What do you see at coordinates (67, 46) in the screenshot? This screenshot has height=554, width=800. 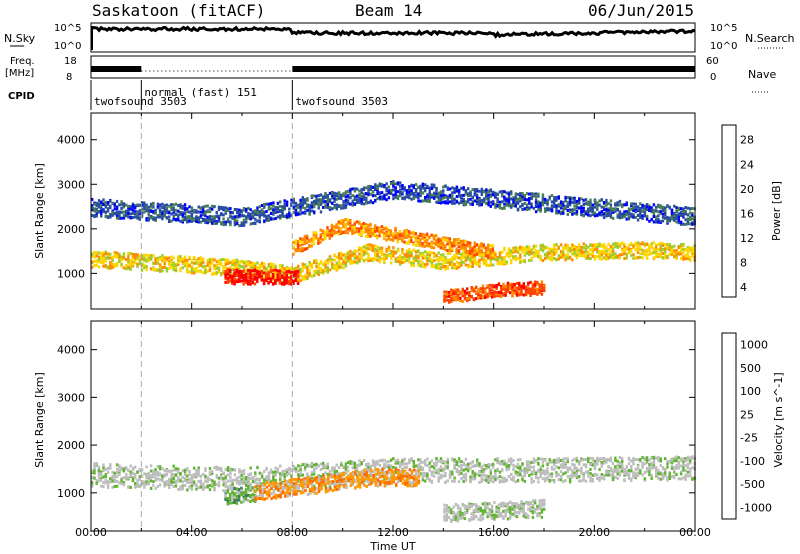 I see `noise-tick-left-bottom: 10^0` at bounding box center [67, 46].